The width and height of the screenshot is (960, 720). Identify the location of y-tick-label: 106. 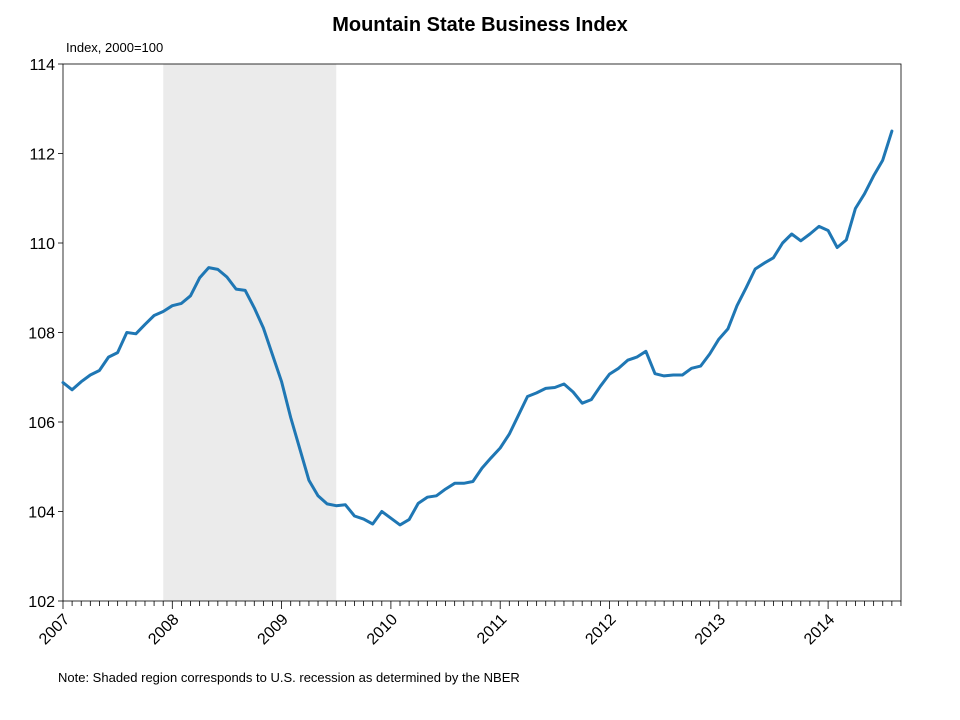
(41, 423).